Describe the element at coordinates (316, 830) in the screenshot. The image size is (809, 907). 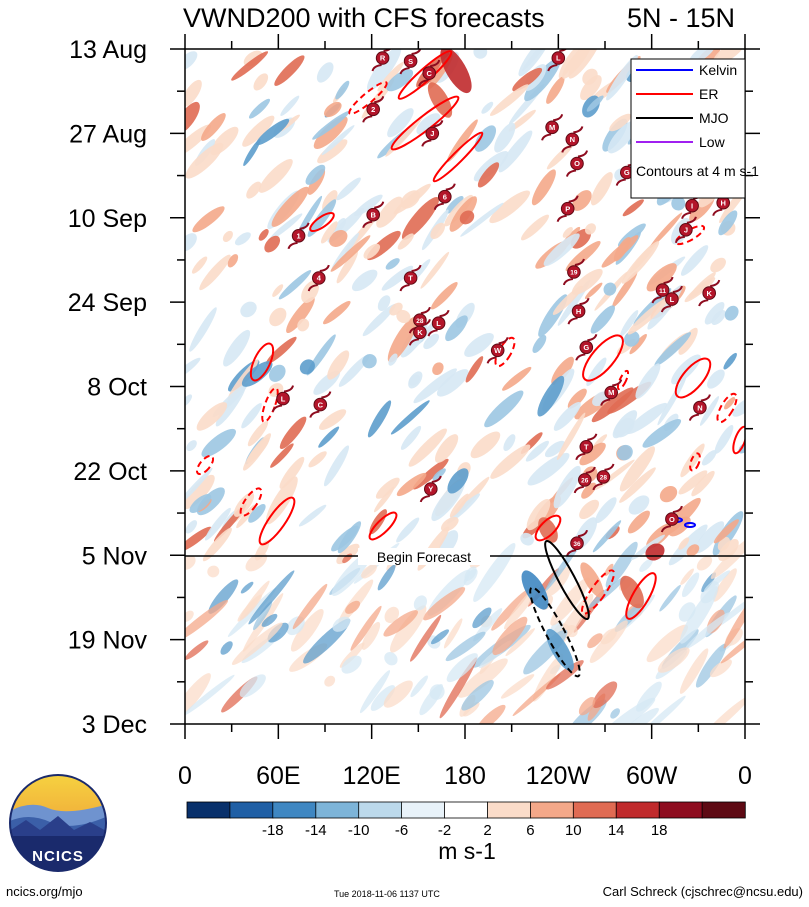
I see `colorbar-label: -14` at that location.